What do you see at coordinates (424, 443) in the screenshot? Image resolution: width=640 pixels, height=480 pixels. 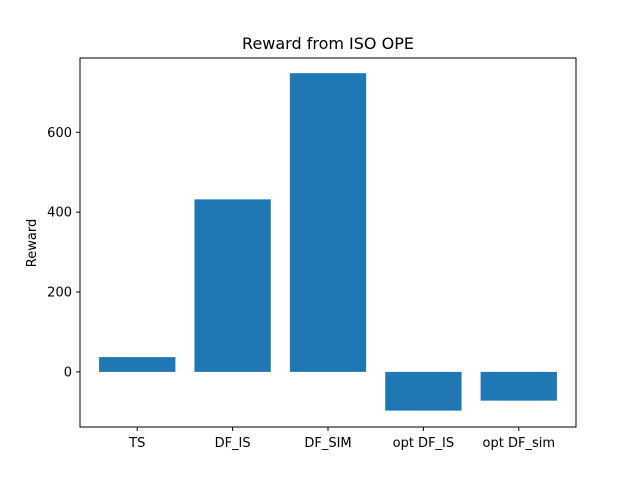 I see `x-tick-label: opt DF_IS` at bounding box center [424, 443].